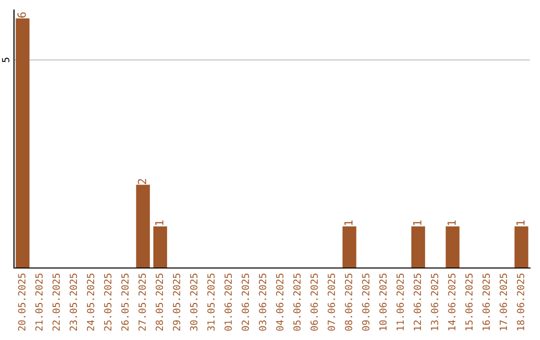 This screenshot has width=540, height=340. Describe the element at coordinates (280, 302) in the screenshot. I see `x-tick-label: 04.06.2025` at that location.